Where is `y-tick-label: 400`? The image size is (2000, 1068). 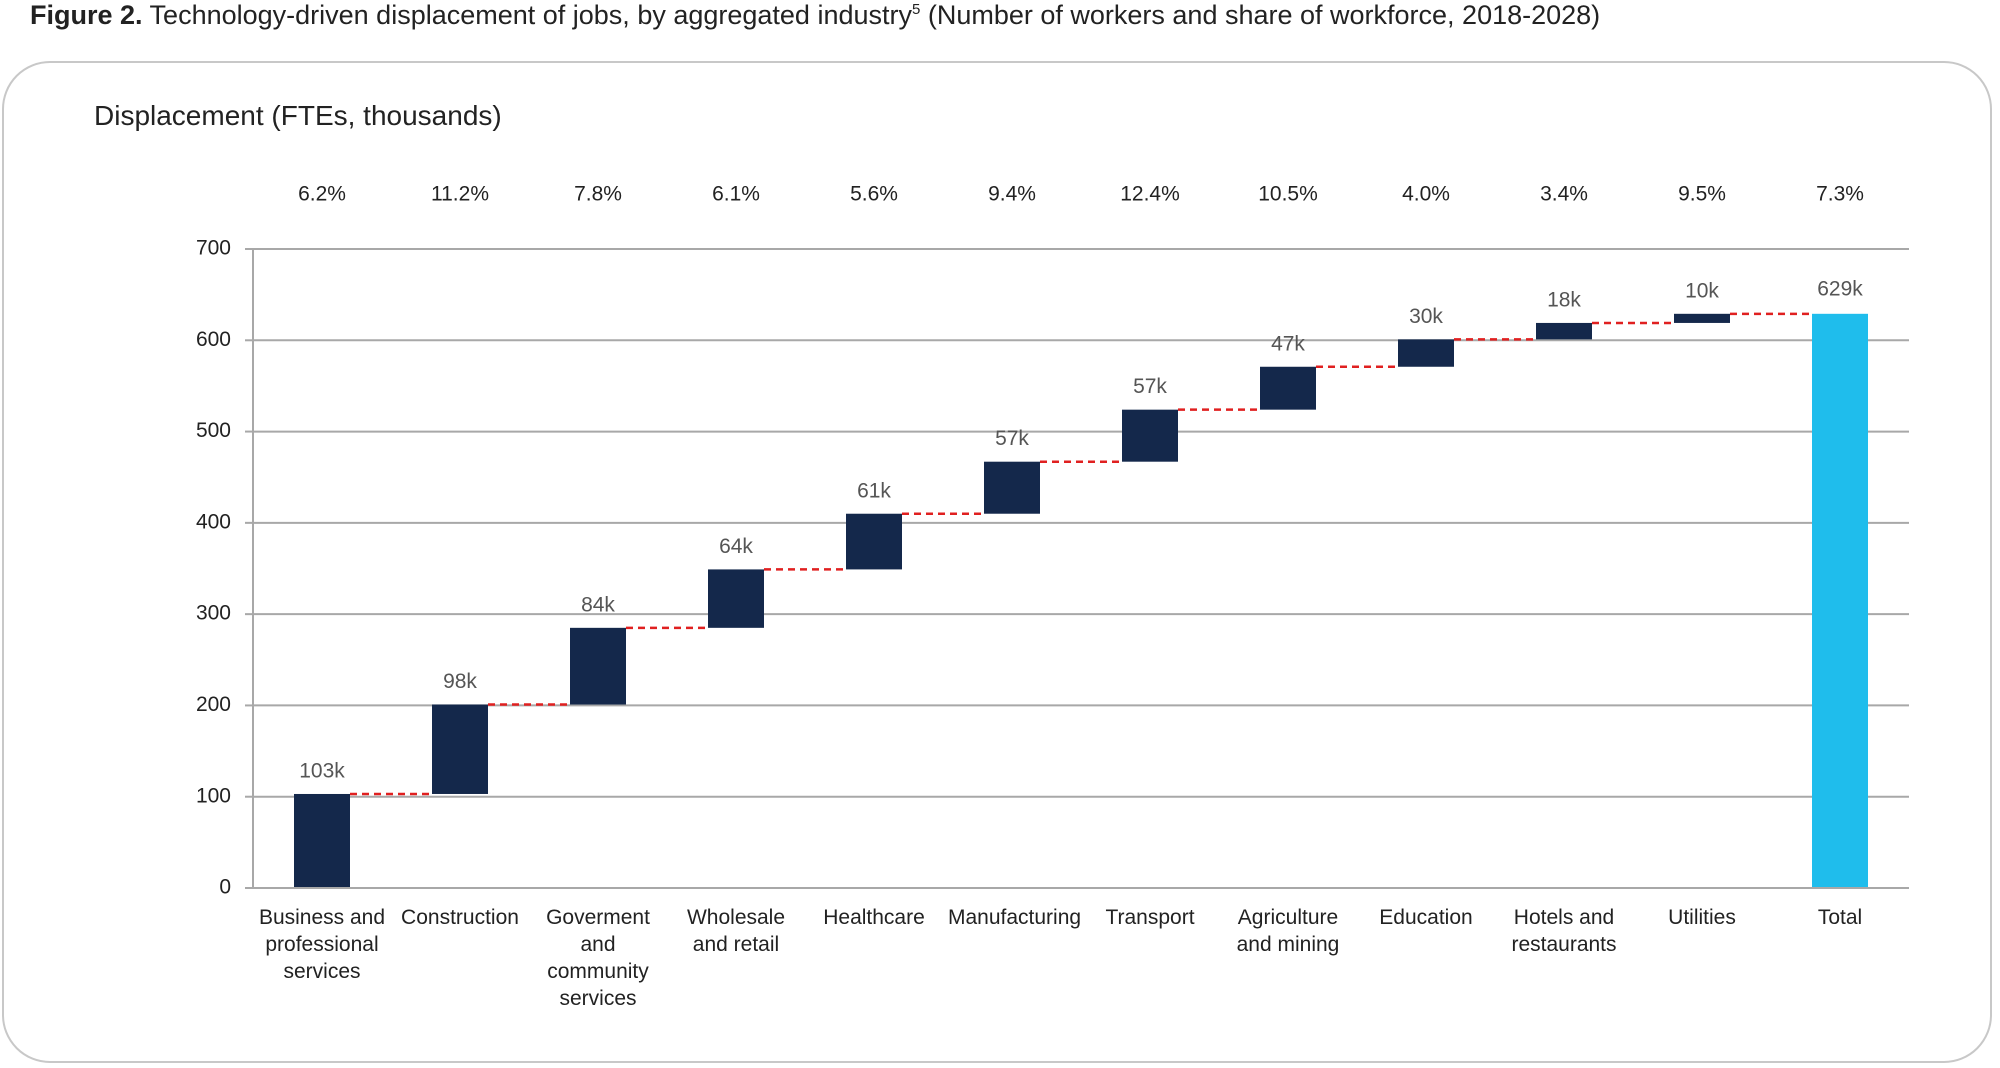 y-tick-label: 400 is located at coordinates (213, 521).